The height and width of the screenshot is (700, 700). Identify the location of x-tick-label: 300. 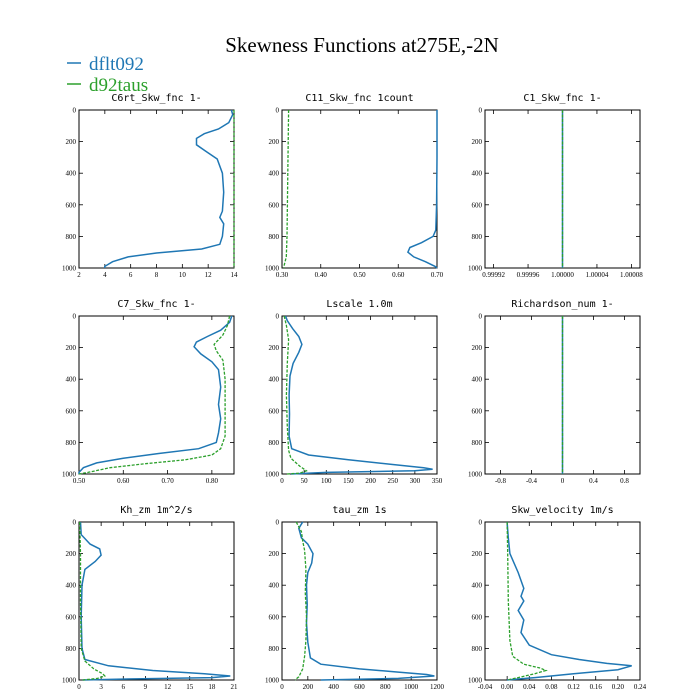
(415, 481).